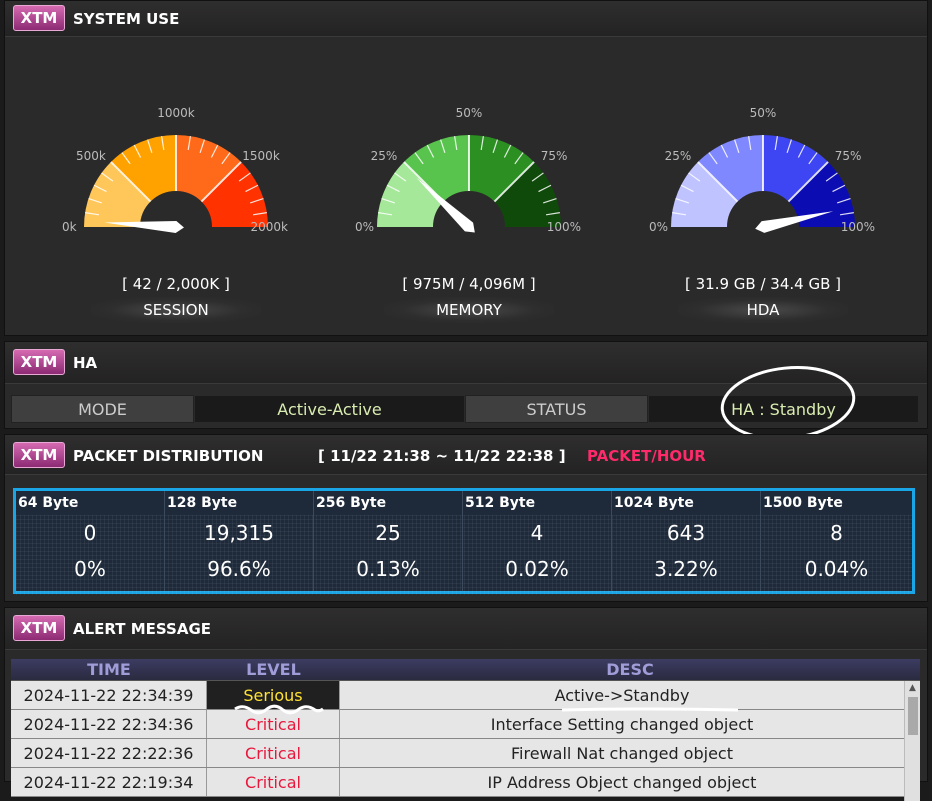 Image resolution: width=932 pixels, height=801 pixels. What do you see at coordinates (176, 284) in the screenshot?
I see `session-value: [ 42 / 2,000K ]` at bounding box center [176, 284].